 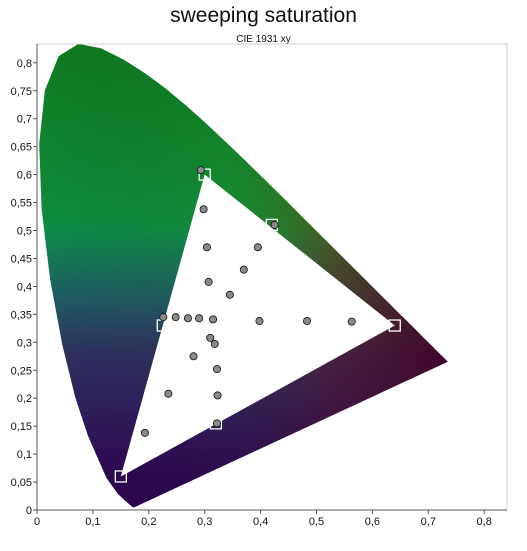 I want to click on y-tick-label: 0,75, so click(x=21, y=92).